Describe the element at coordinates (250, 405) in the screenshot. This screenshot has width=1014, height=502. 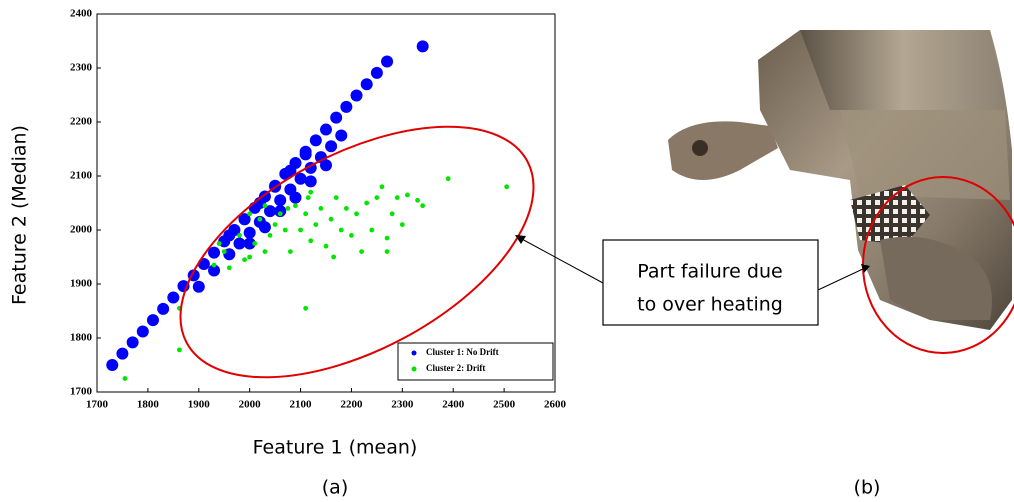
I see `x-tick-label: 2000` at that location.